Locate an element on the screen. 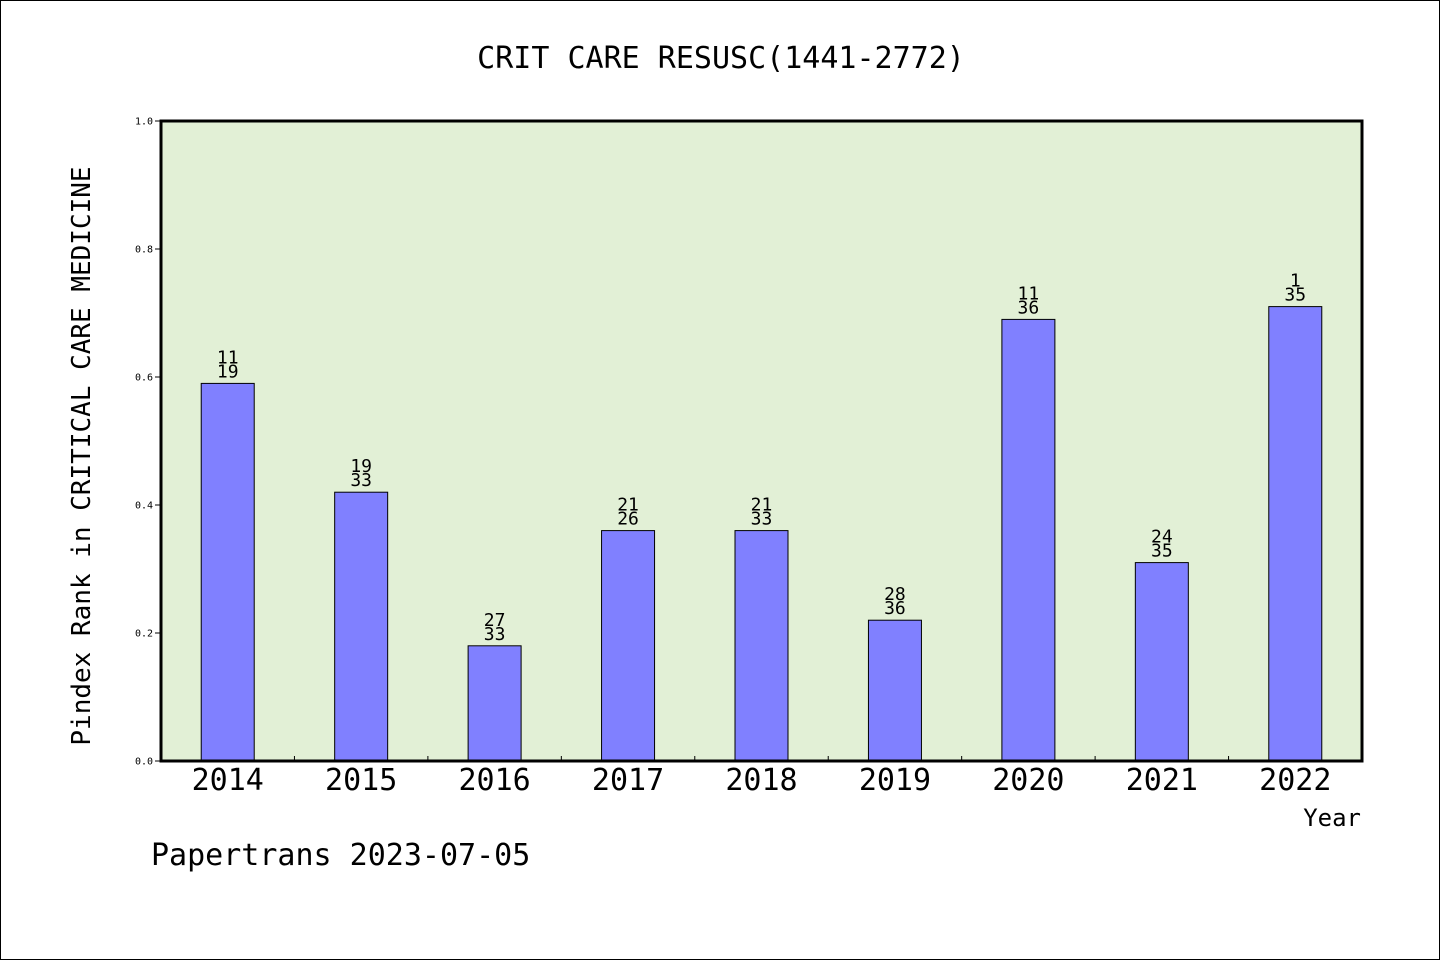 The height and width of the screenshot is (961, 1440). bar-2016 is located at coordinates (494, 703).